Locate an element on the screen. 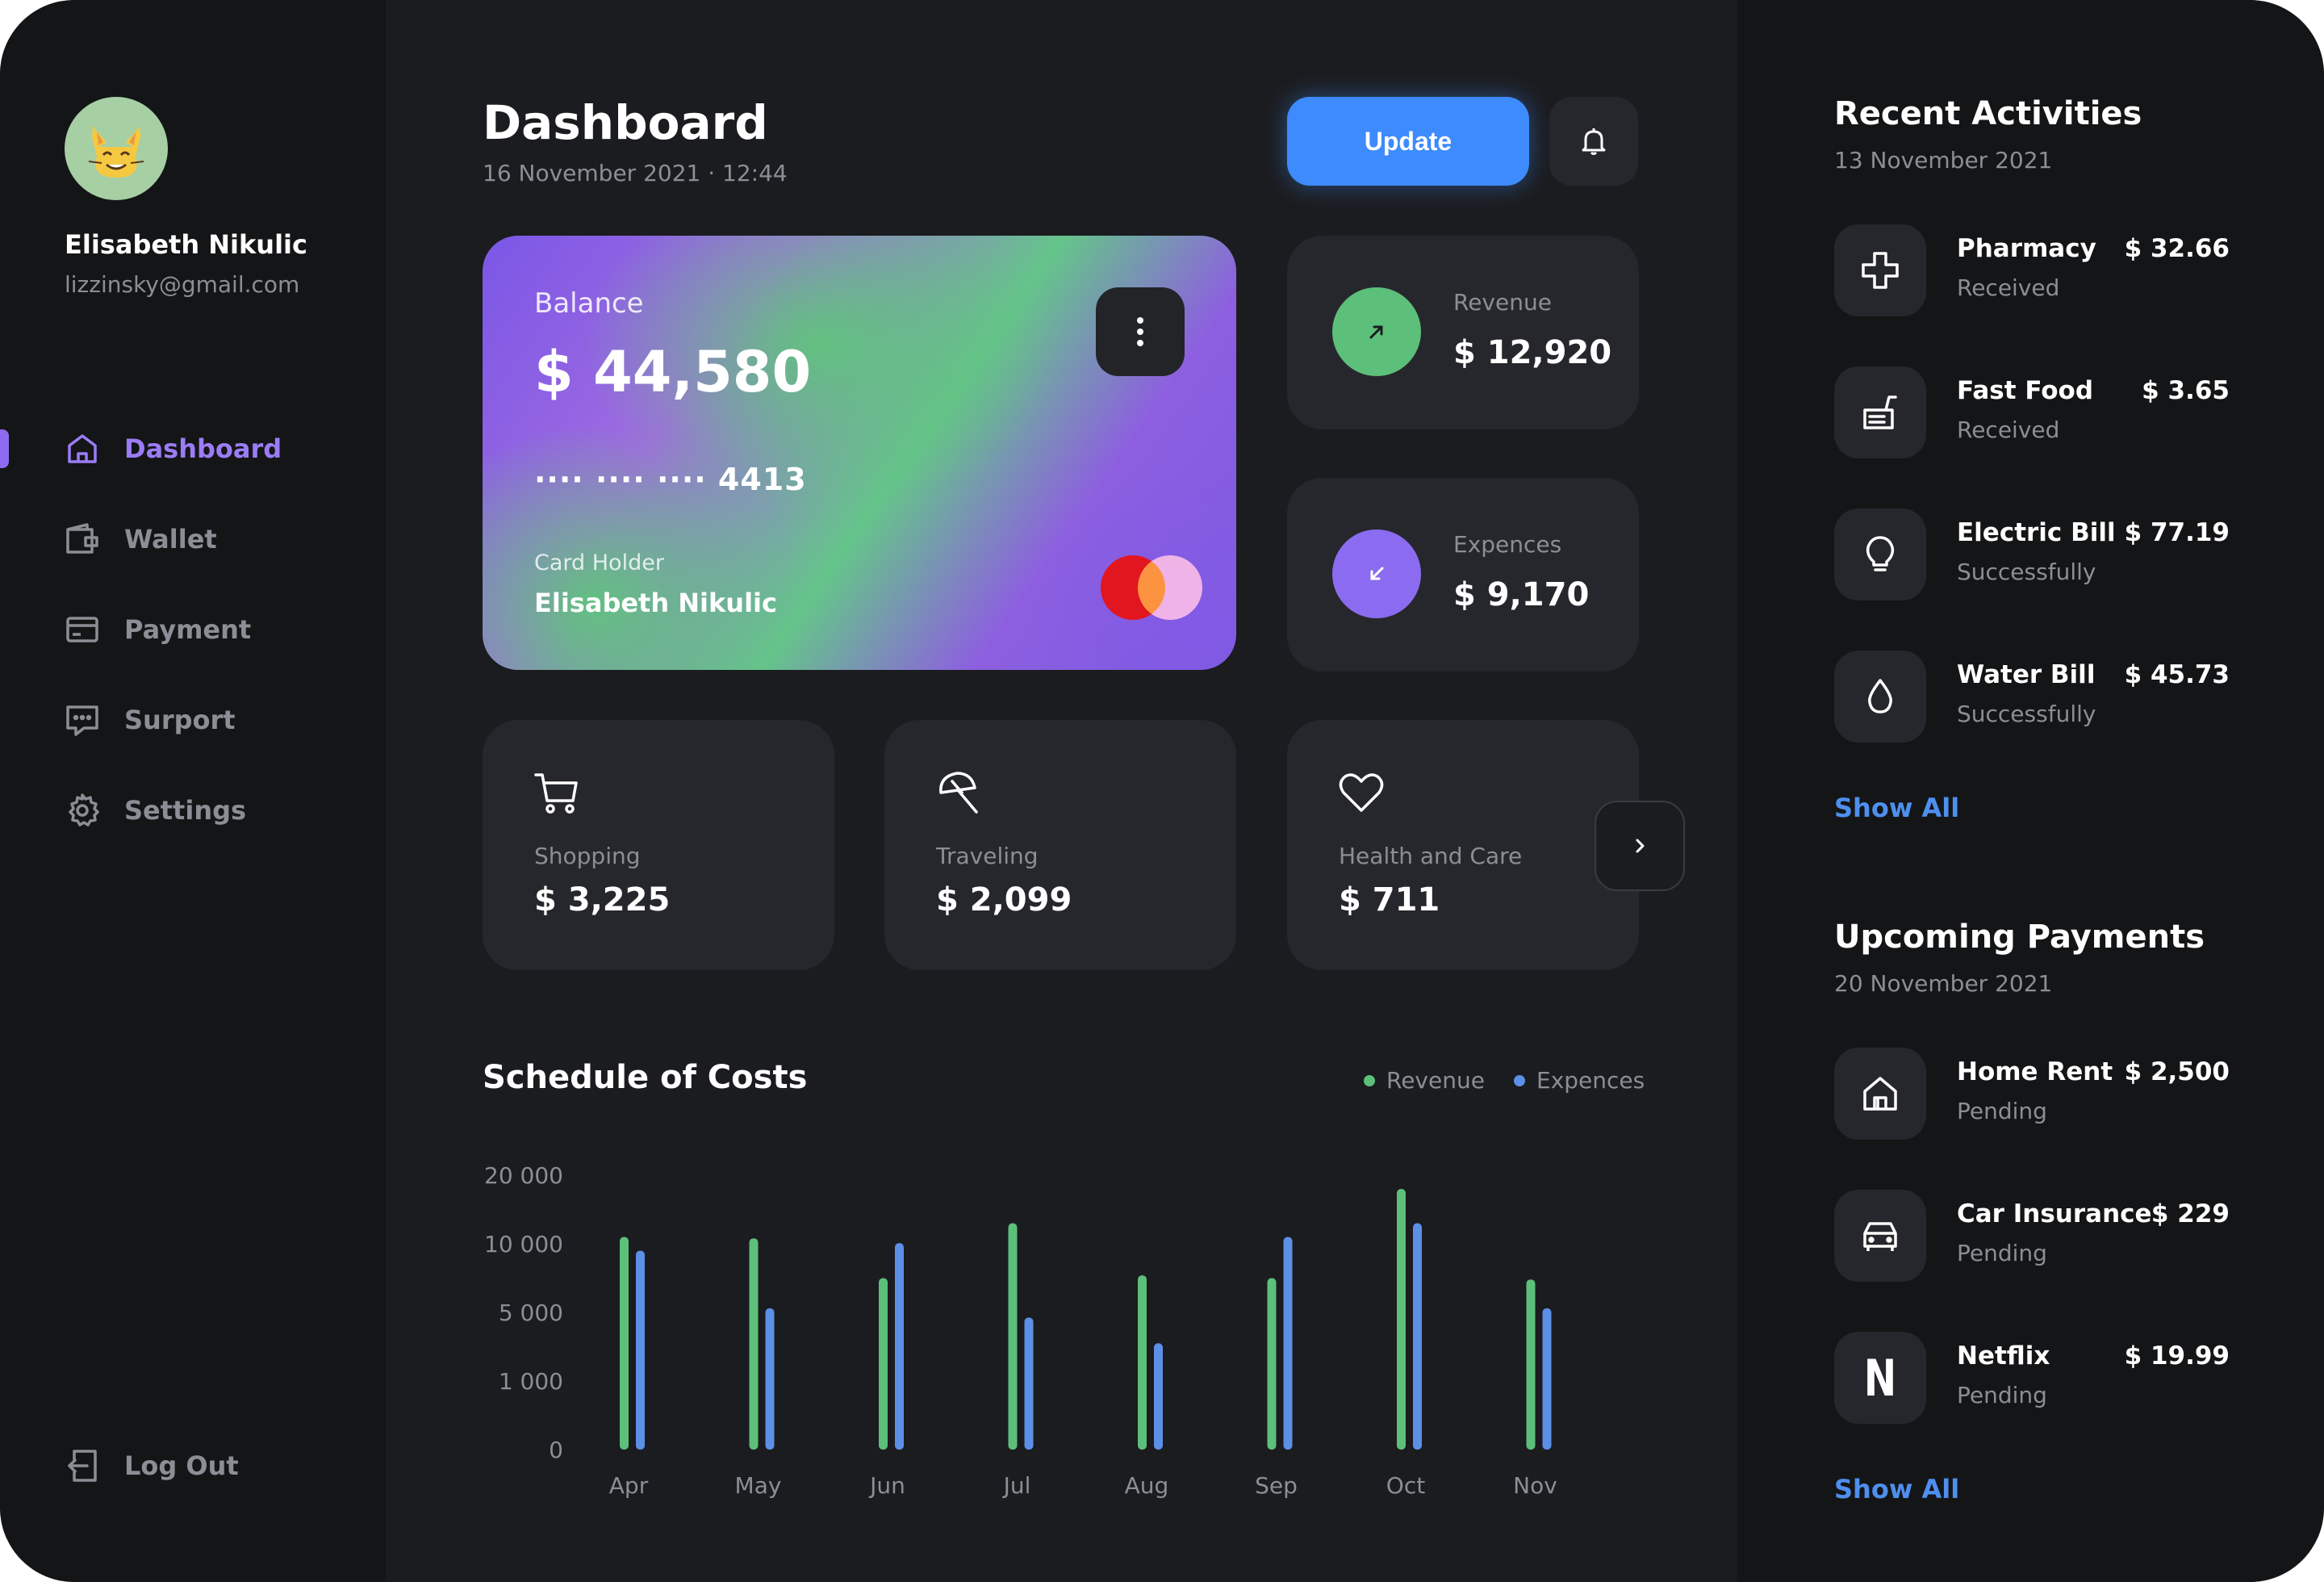 Image resolution: width=2324 pixels, height=1582 pixels. bar-revenue-jul is located at coordinates (1013, 1336).